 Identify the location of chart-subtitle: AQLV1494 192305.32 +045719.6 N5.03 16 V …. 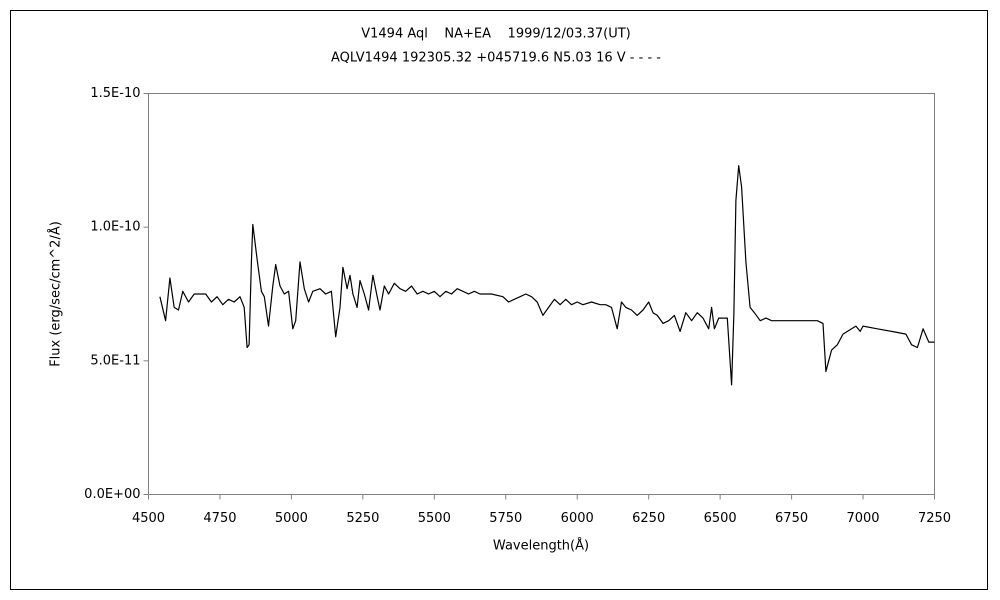
(496, 58).